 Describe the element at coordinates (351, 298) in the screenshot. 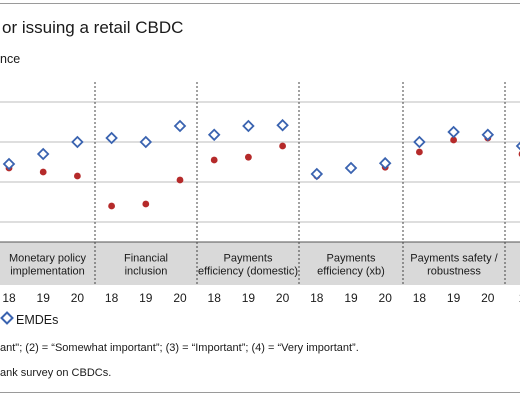

I see `x-tick-label-11: 19` at that location.